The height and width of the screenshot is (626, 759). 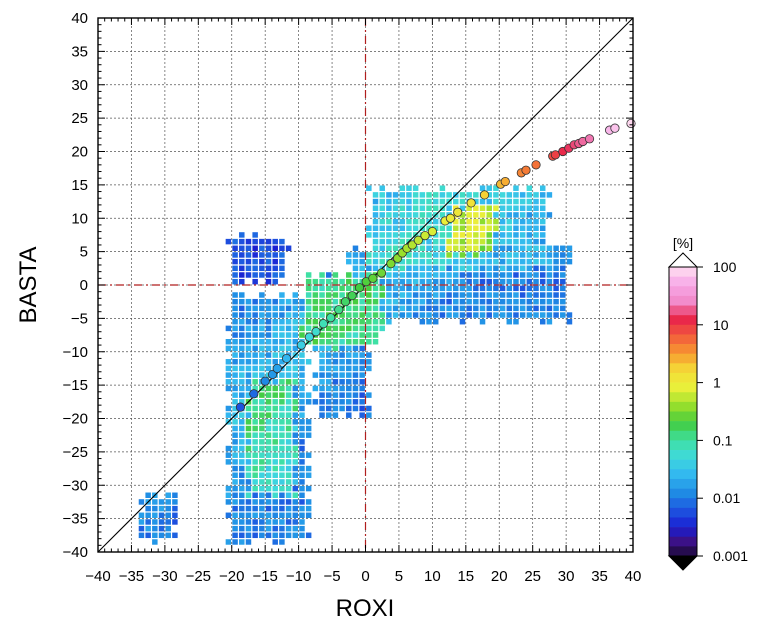 What do you see at coordinates (683, 522) in the screenshot?
I see `colorbar-segment` at bounding box center [683, 522].